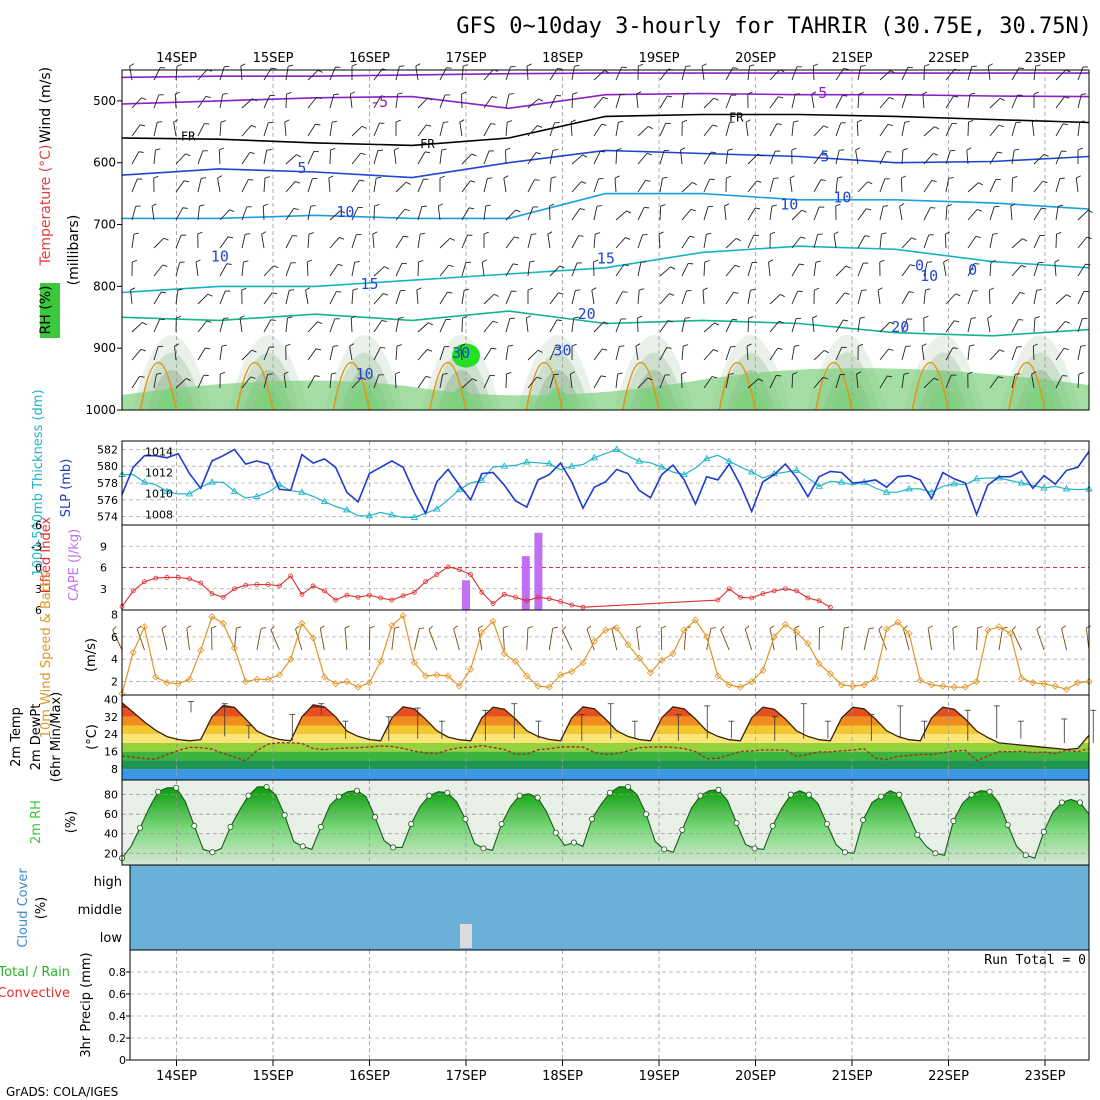 The image size is (1100, 1100). I want to click on contour-label: FR, so click(188, 136).